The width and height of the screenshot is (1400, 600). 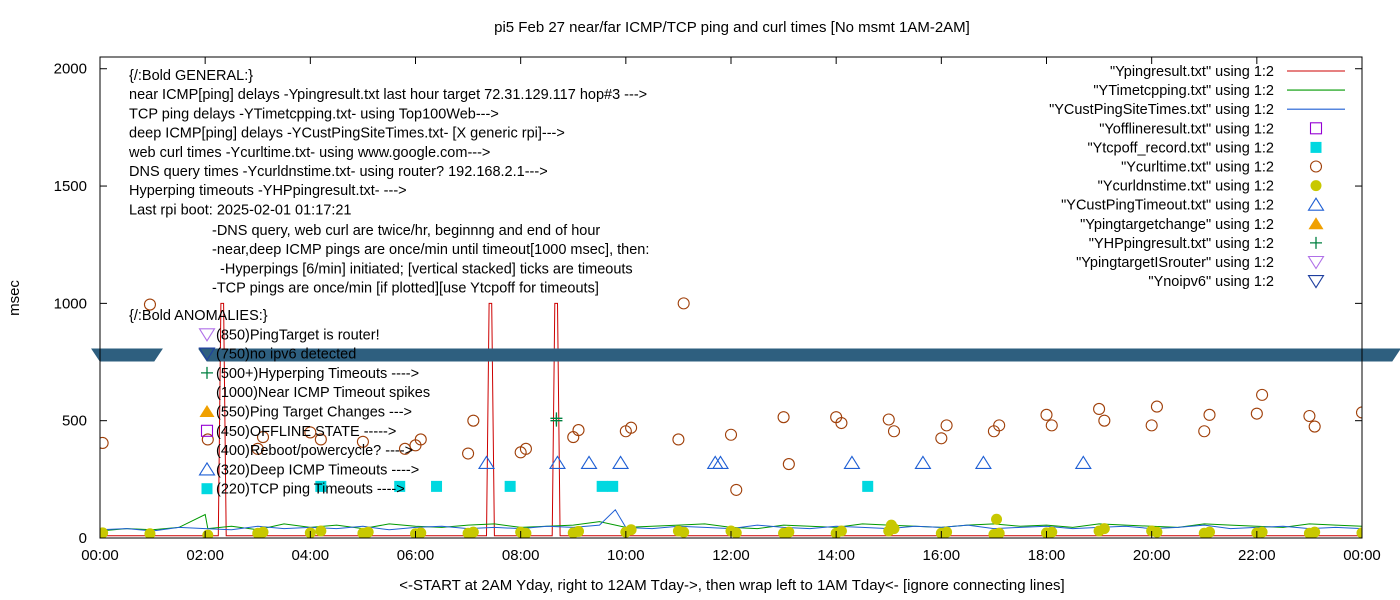 What do you see at coordinates (1186, 129) in the screenshot?
I see `legend-label: "Yofflineresult.txt" using 1:2` at bounding box center [1186, 129].